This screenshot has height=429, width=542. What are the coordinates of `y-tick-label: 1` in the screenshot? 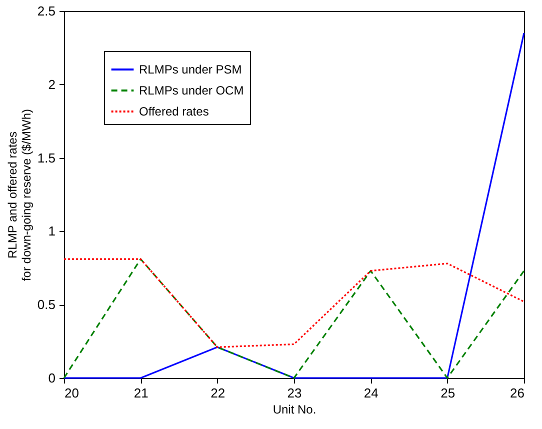 It's located at (52, 231).